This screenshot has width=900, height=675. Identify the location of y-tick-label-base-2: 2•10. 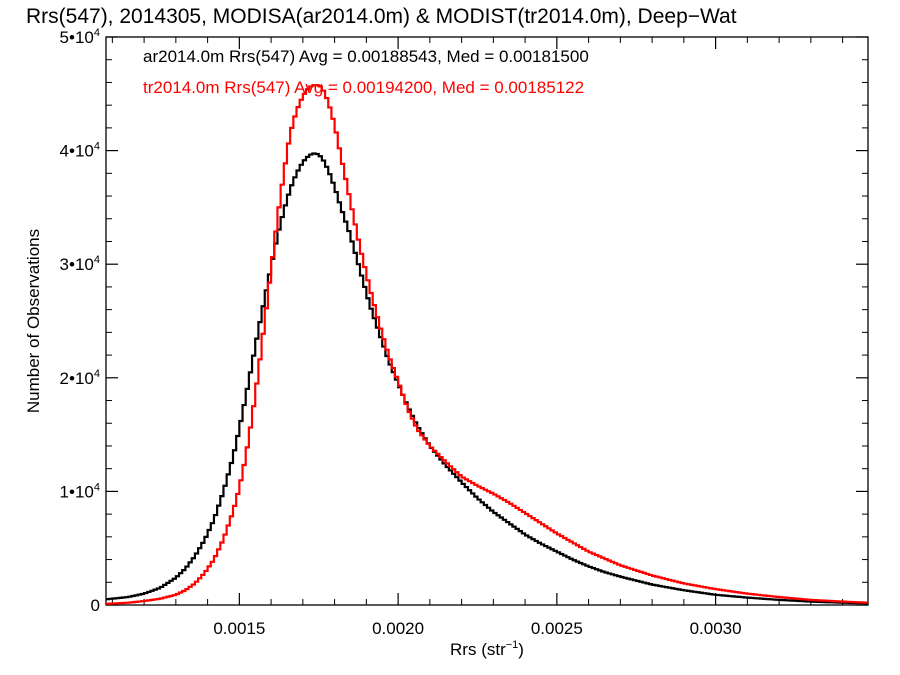
(77, 378).